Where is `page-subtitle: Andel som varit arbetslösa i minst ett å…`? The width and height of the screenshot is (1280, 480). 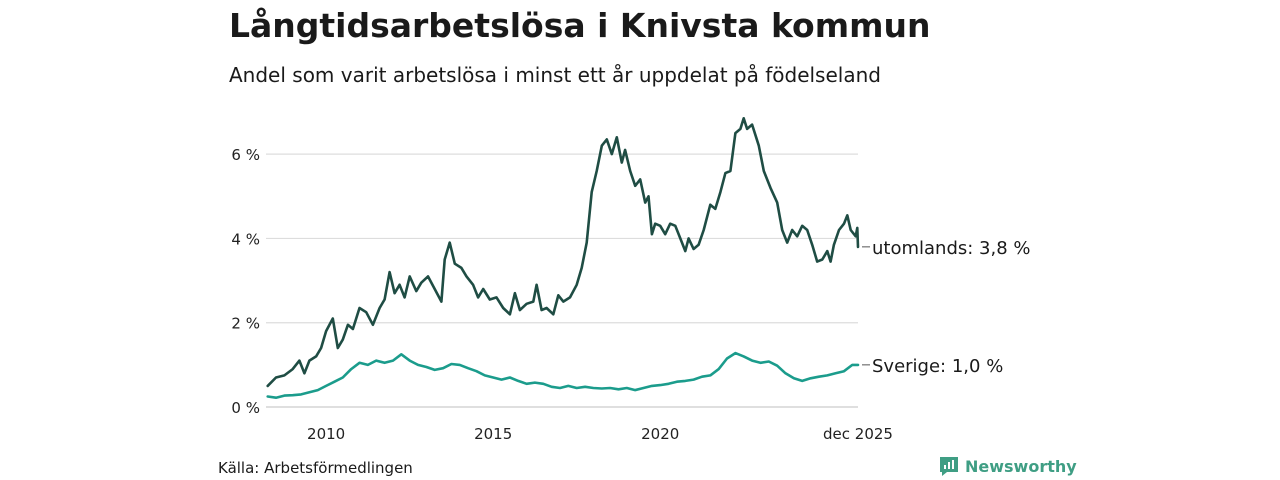
page-subtitle: Andel som varit arbetslösa i minst ett å… is located at coordinates (555, 75).